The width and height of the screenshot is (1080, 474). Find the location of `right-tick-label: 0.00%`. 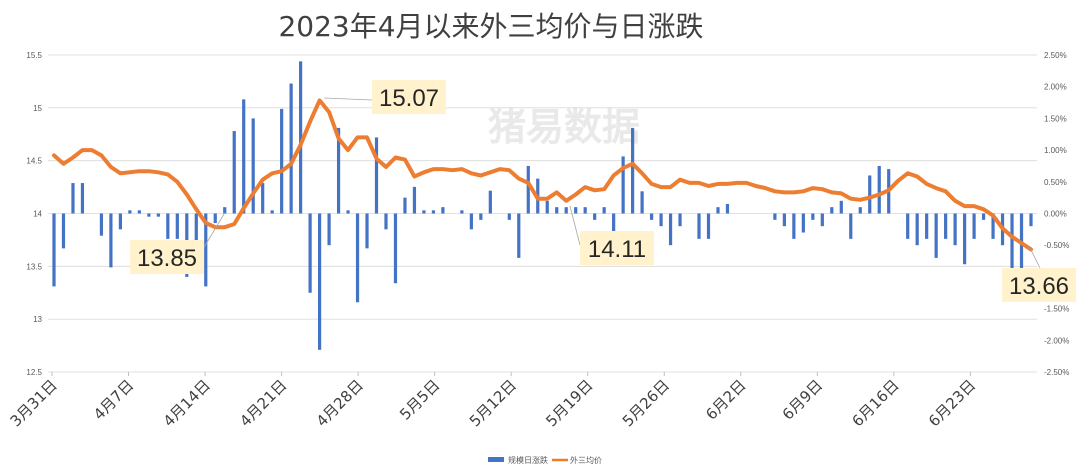

right-tick-label: 0.00% is located at coordinates (1055, 214).